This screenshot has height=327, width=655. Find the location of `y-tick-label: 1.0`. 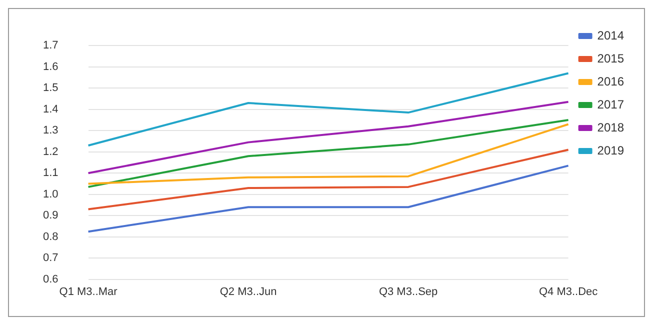

y-tick-label: 1.0 is located at coordinates (50, 194).